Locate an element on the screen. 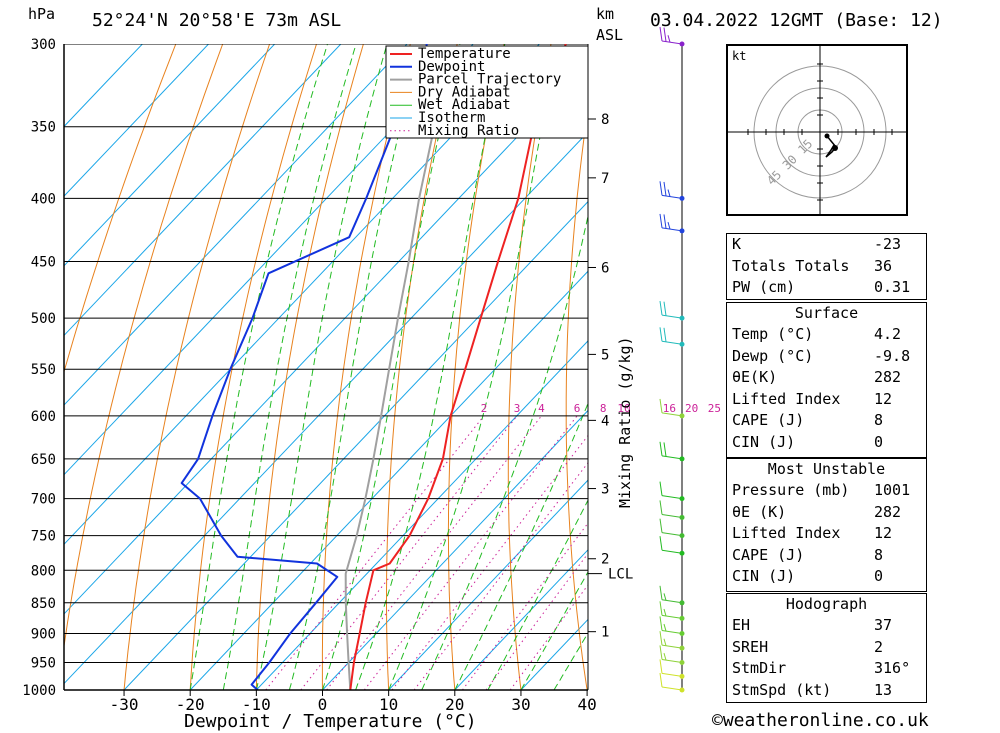 This screenshot has height=733, width=1000. info-value: 12 is located at coordinates (883, 398).